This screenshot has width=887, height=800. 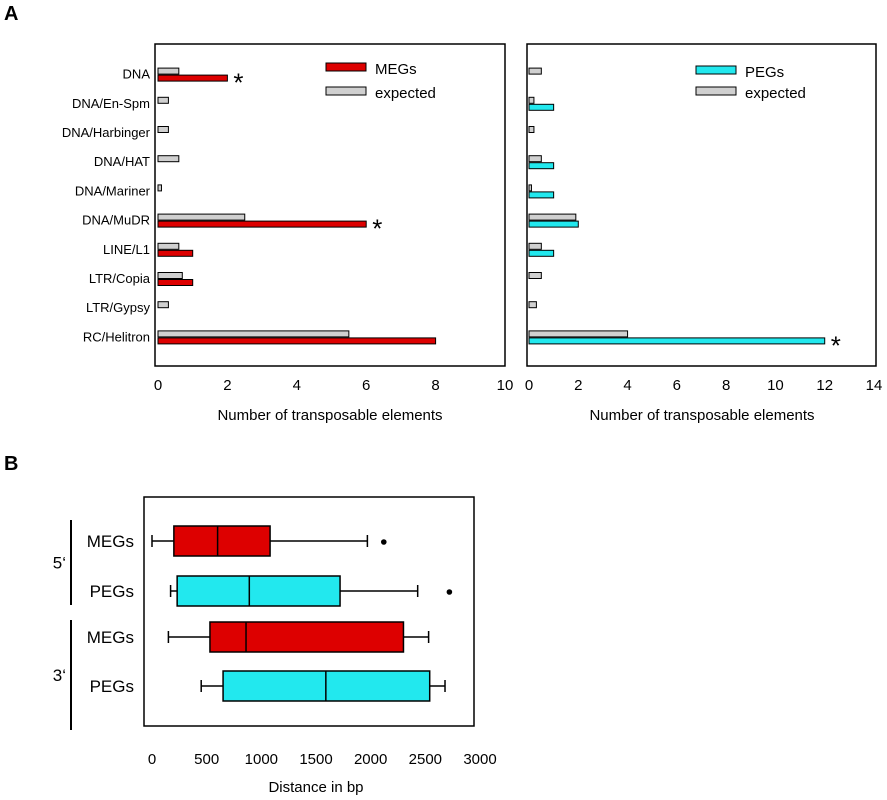 I want to click on category-label: DNA/MuDR, so click(x=116, y=220).